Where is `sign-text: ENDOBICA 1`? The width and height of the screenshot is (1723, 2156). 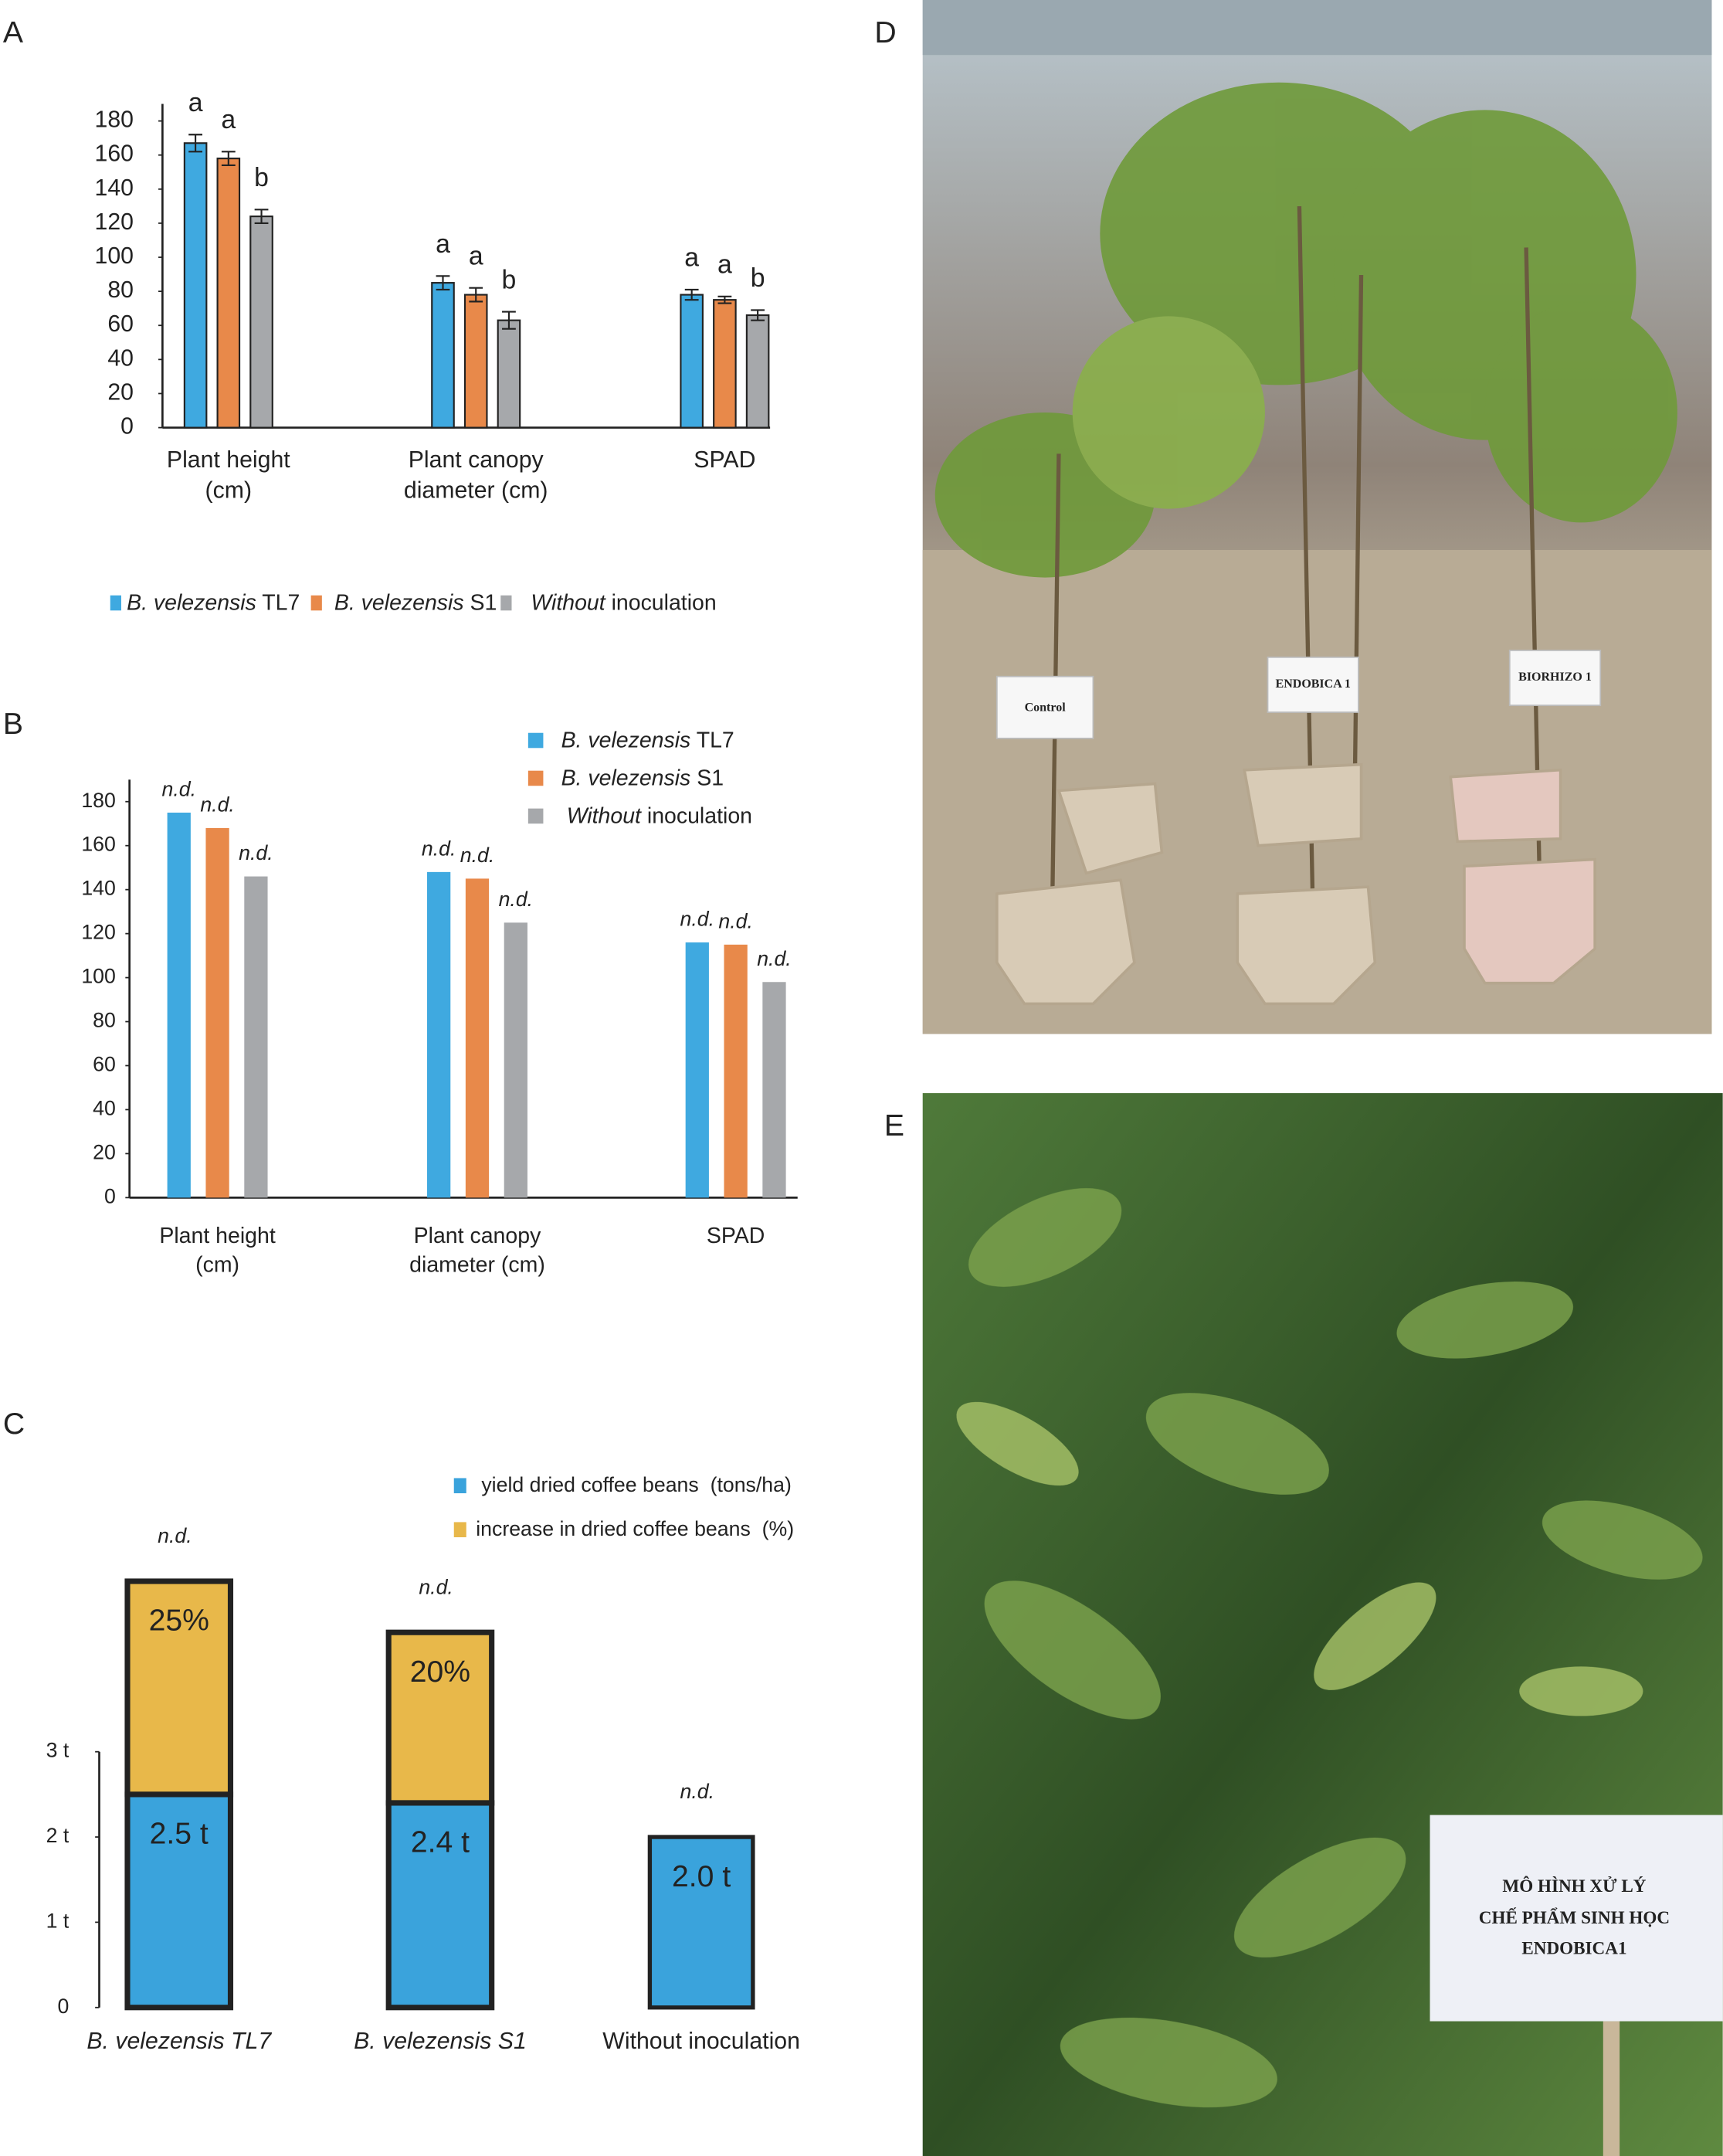 sign-text: ENDOBICA 1 is located at coordinates (1313, 684).